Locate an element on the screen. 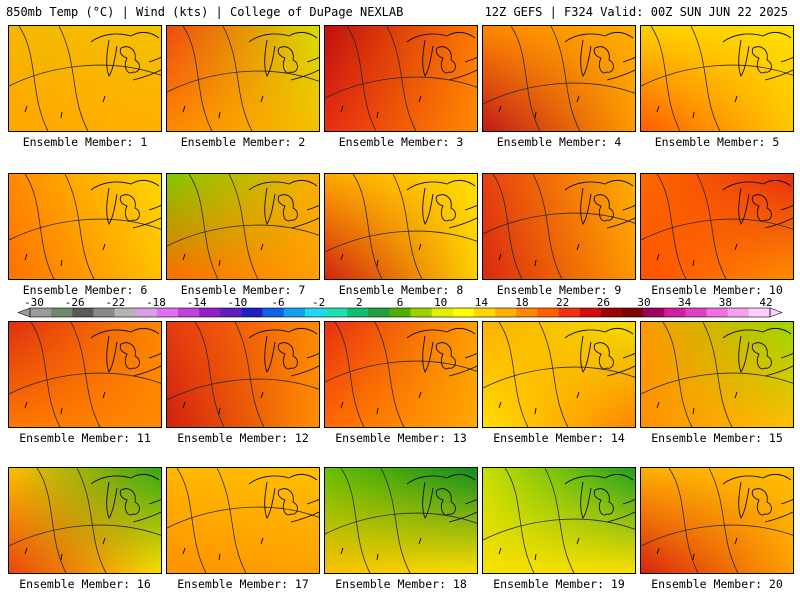 The height and width of the screenshot is (600, 800). colorbar-tick-label: 6 is located at coordinates (400, 302).